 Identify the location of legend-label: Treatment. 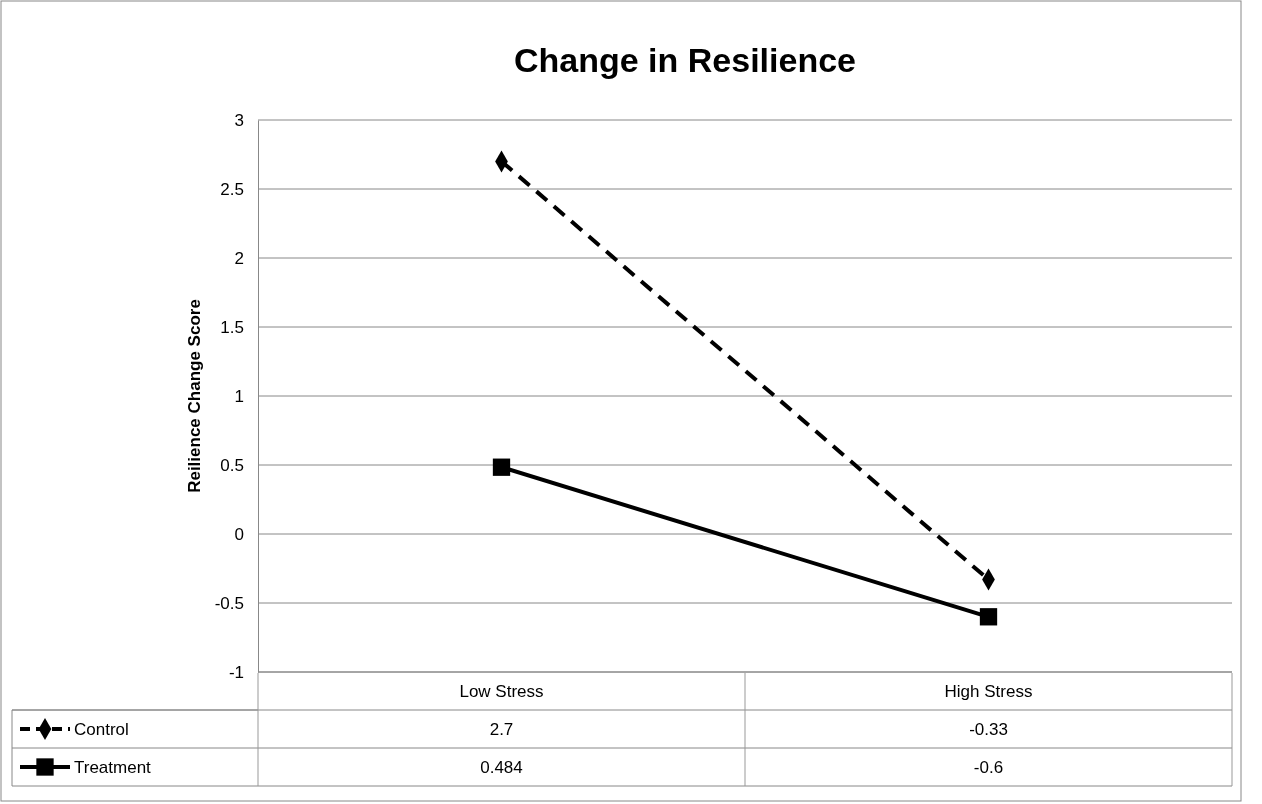
(113, 767).